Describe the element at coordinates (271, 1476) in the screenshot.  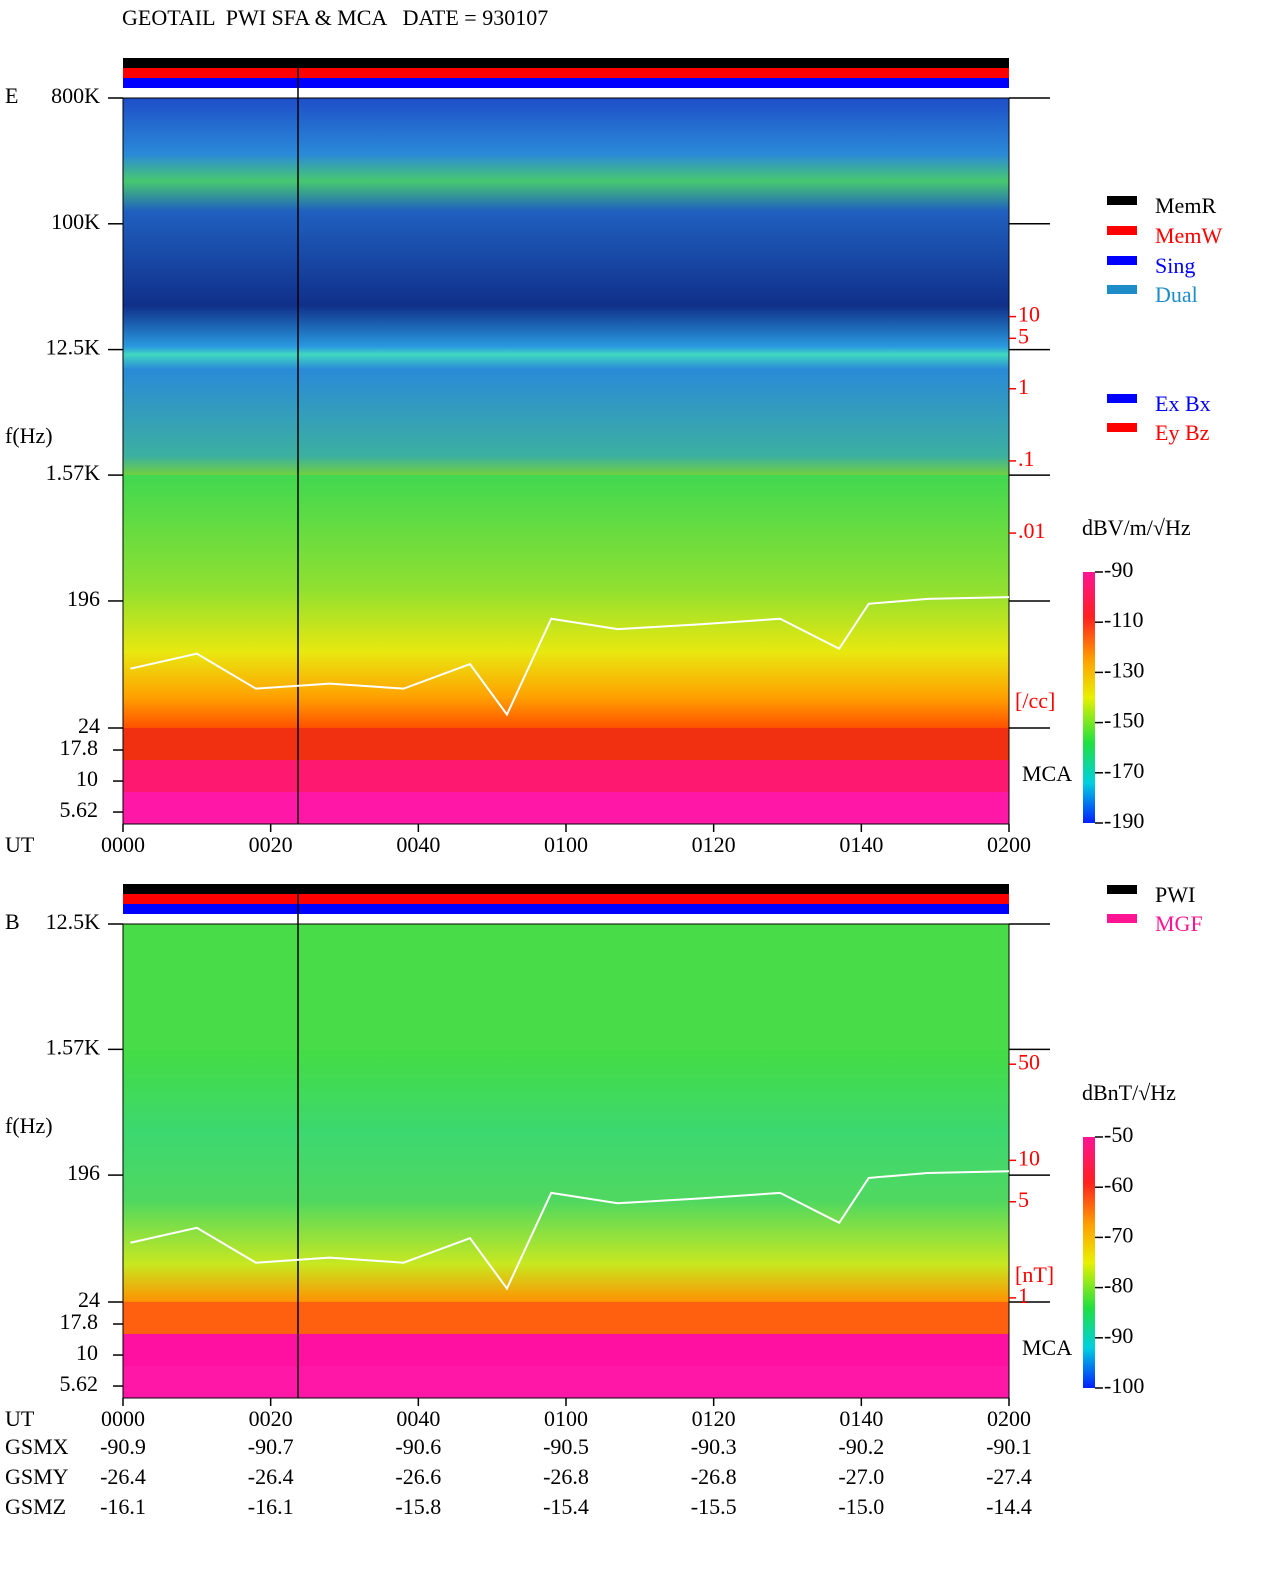
I see `orbit-value: -26.4` at that location.